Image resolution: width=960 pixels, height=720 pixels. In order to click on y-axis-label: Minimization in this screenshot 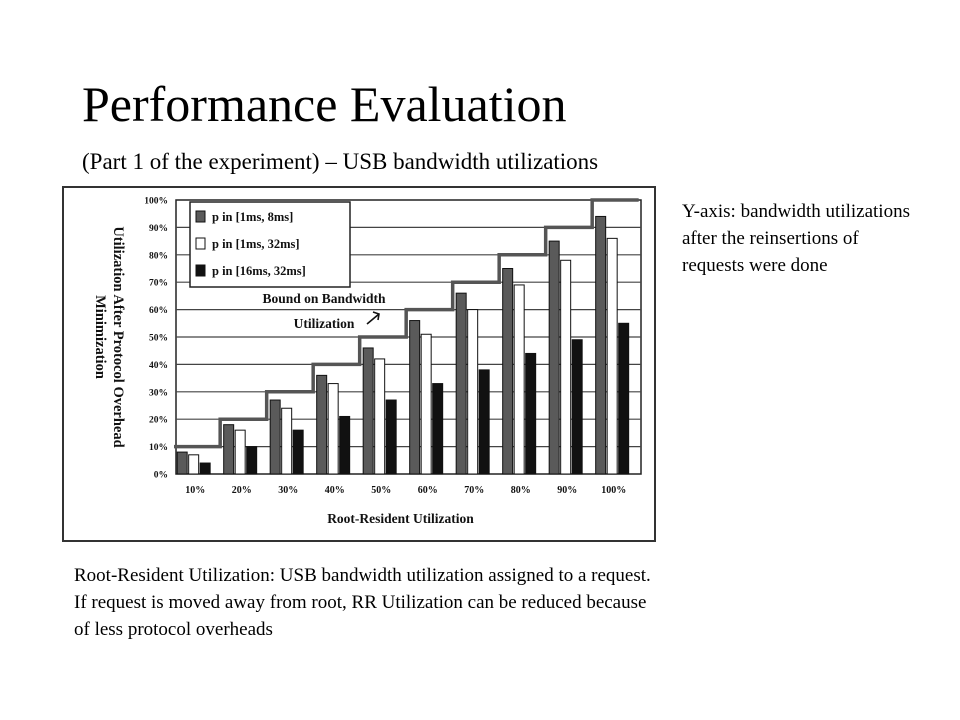, I will do `click(100, 337)`.